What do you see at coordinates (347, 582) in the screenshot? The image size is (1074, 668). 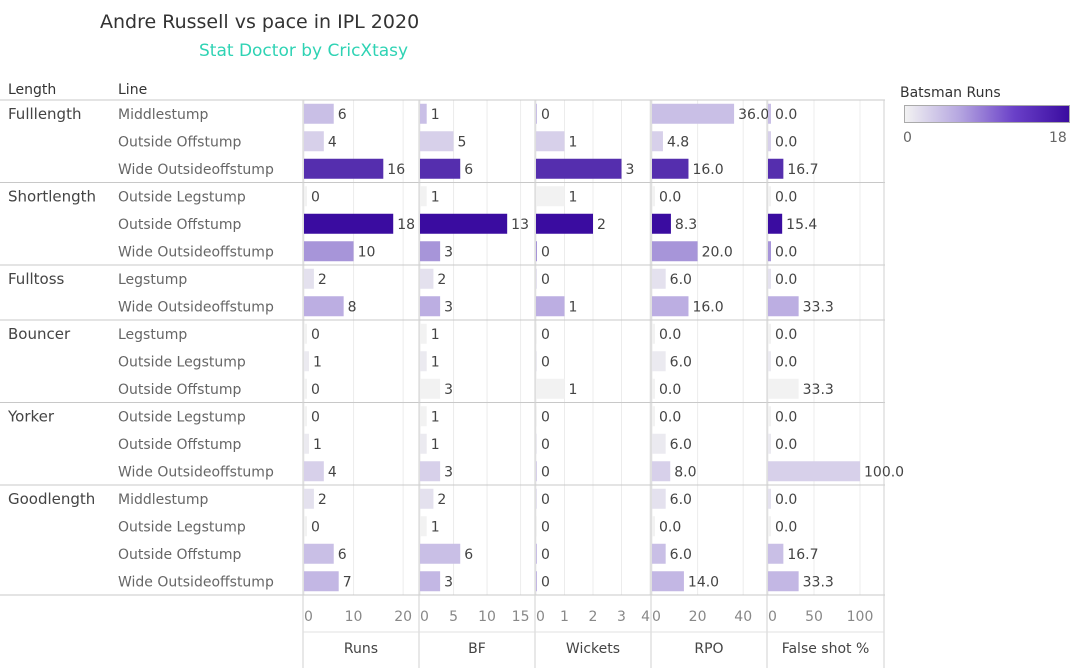 I see `runs-value: 7` at bounding box center [347, 582].